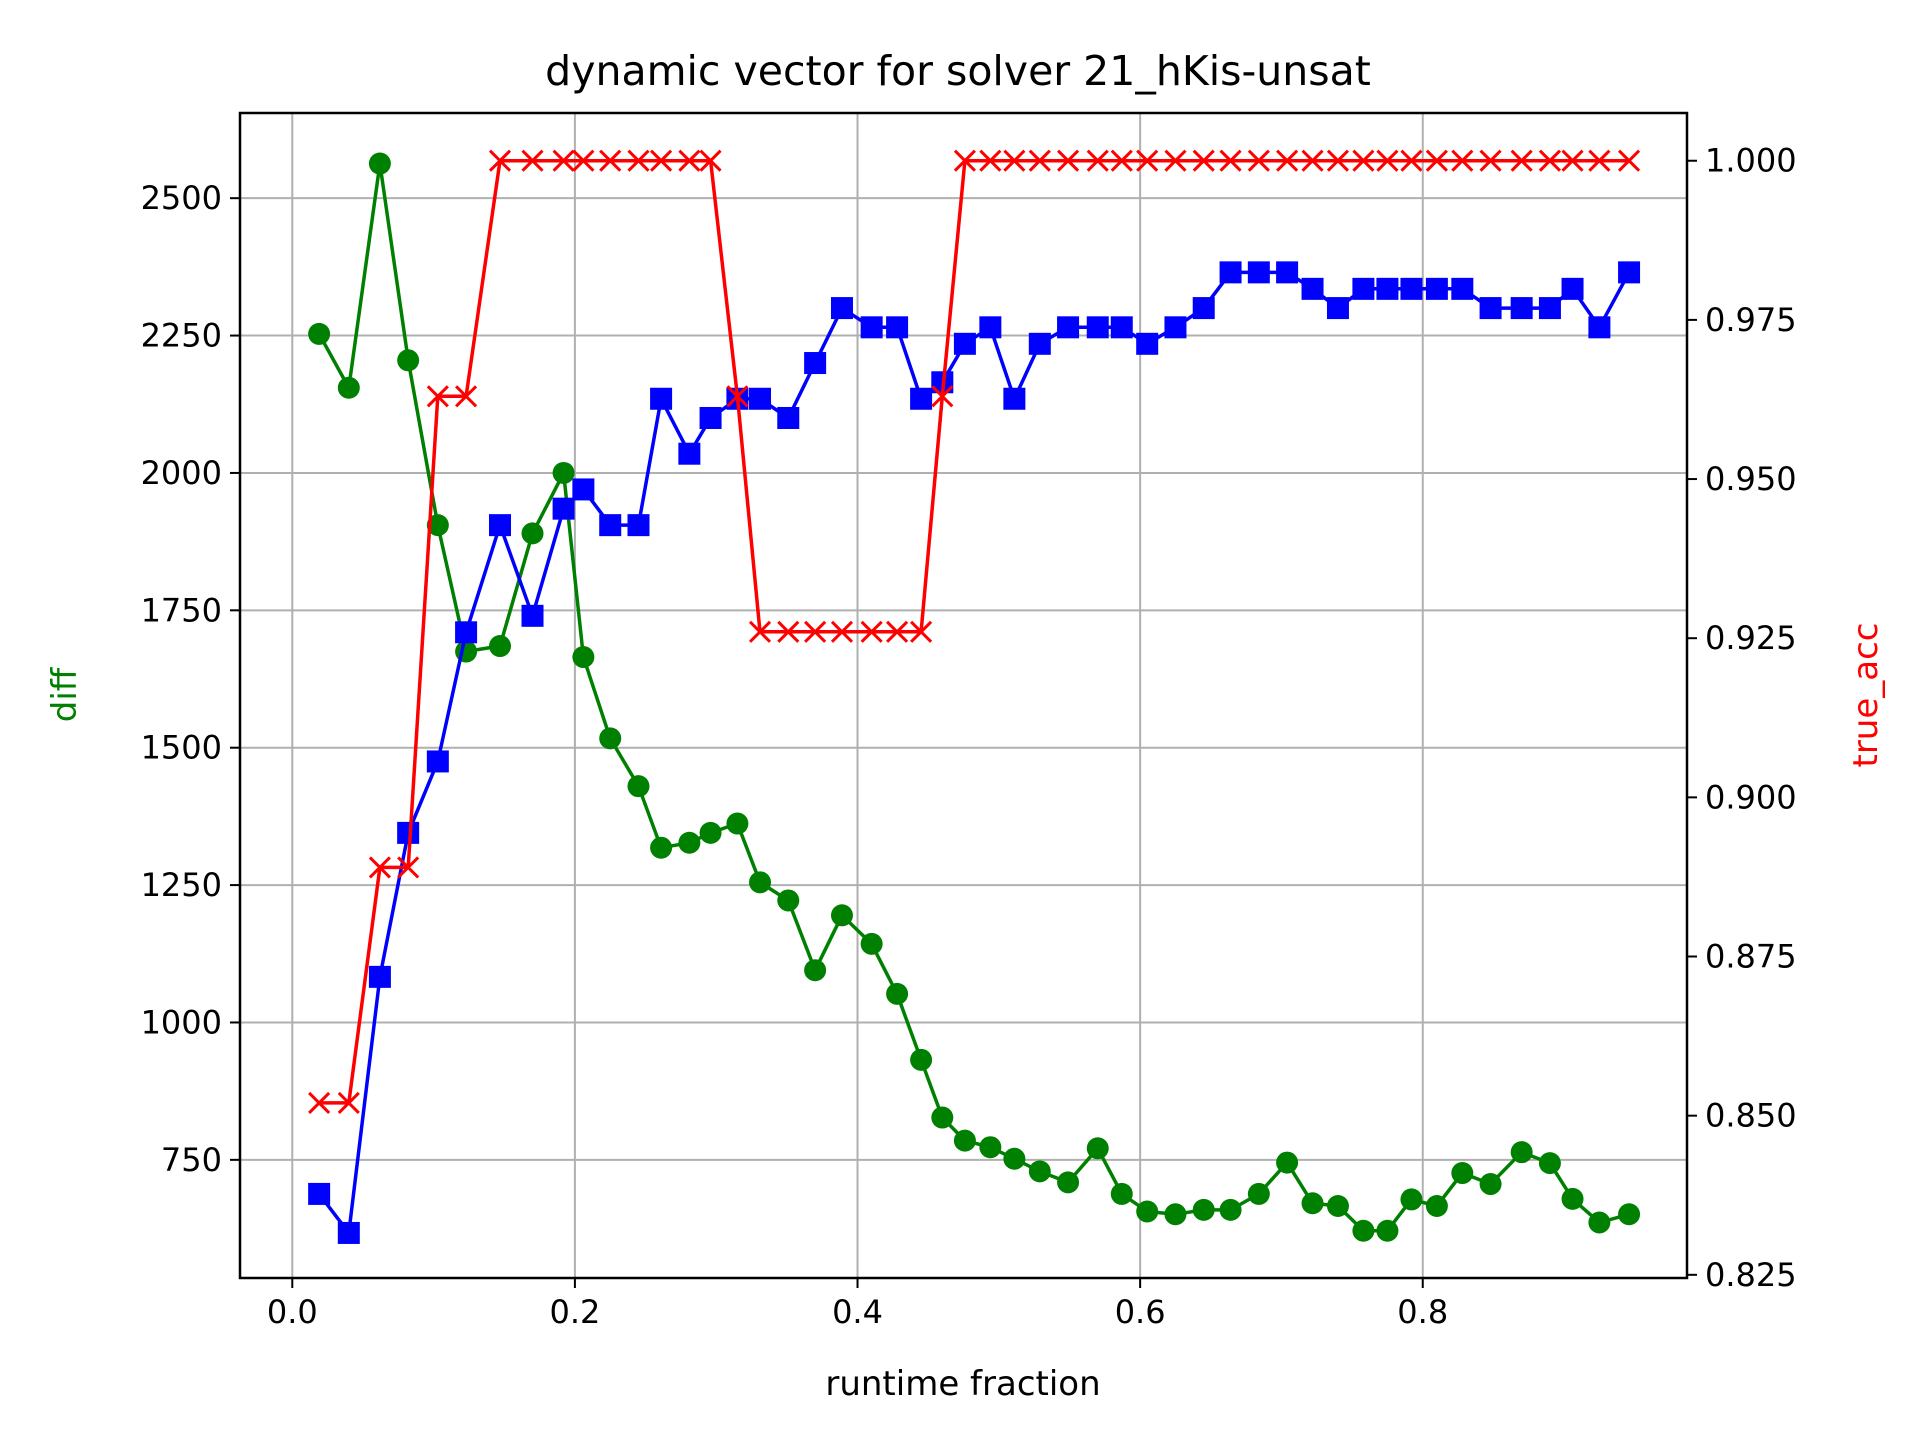 This screenshot has width=1920, height=1440. What do you see at coordinates (181, 198) in the screenshot?
I see `y-tick-label-left: 2500` at bounding box center [181, 198].